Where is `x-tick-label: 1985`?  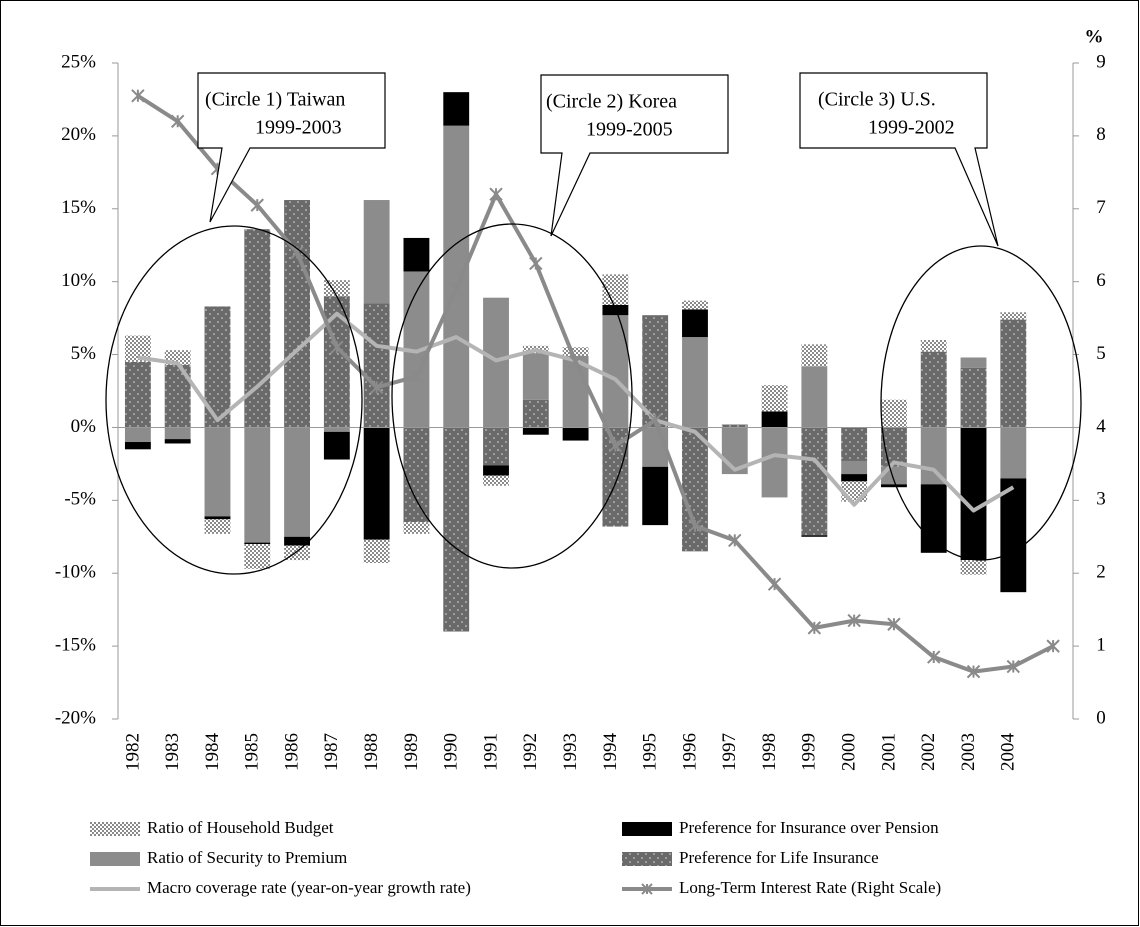 x-tick-label: 1985 is located at coordinates (252, 752).